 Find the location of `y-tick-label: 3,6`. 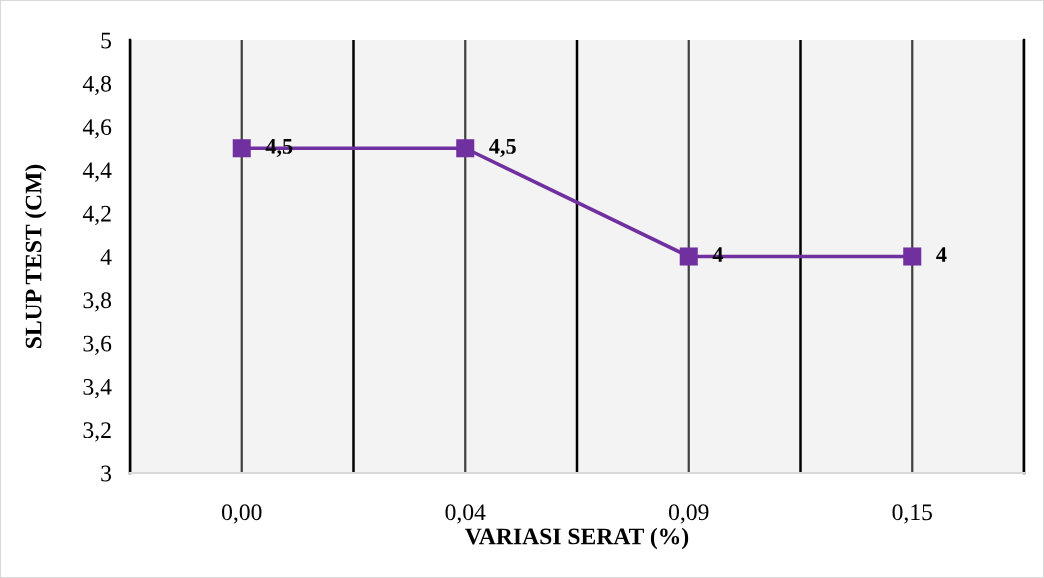

y-tick-label: 3,6 is located at coordinates (97, 345).